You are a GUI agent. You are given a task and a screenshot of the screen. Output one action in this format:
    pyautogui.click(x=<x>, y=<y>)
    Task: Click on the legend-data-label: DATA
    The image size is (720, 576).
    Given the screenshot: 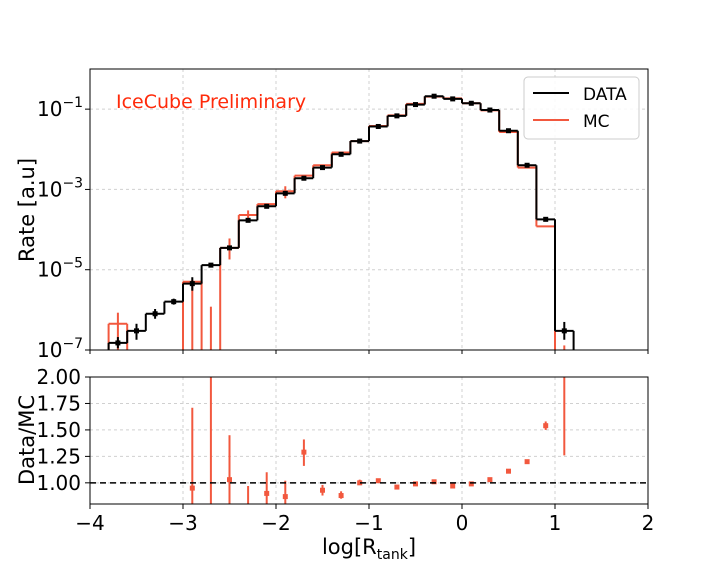 What is the action you would take?
    pyautogui.click(x=605, y=95)
    